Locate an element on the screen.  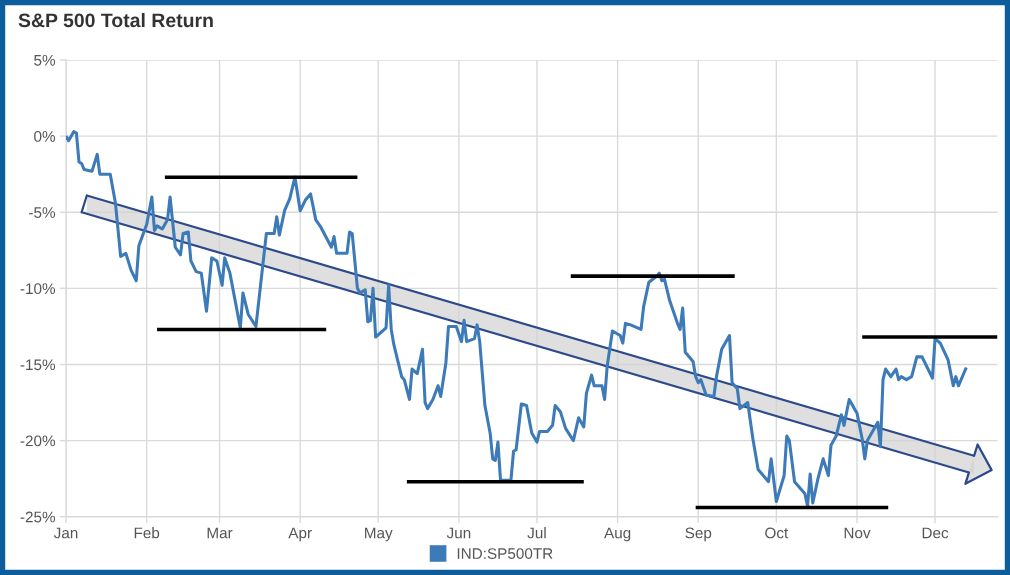
y-tick-label: -20% is located at coordinates (38, 441).